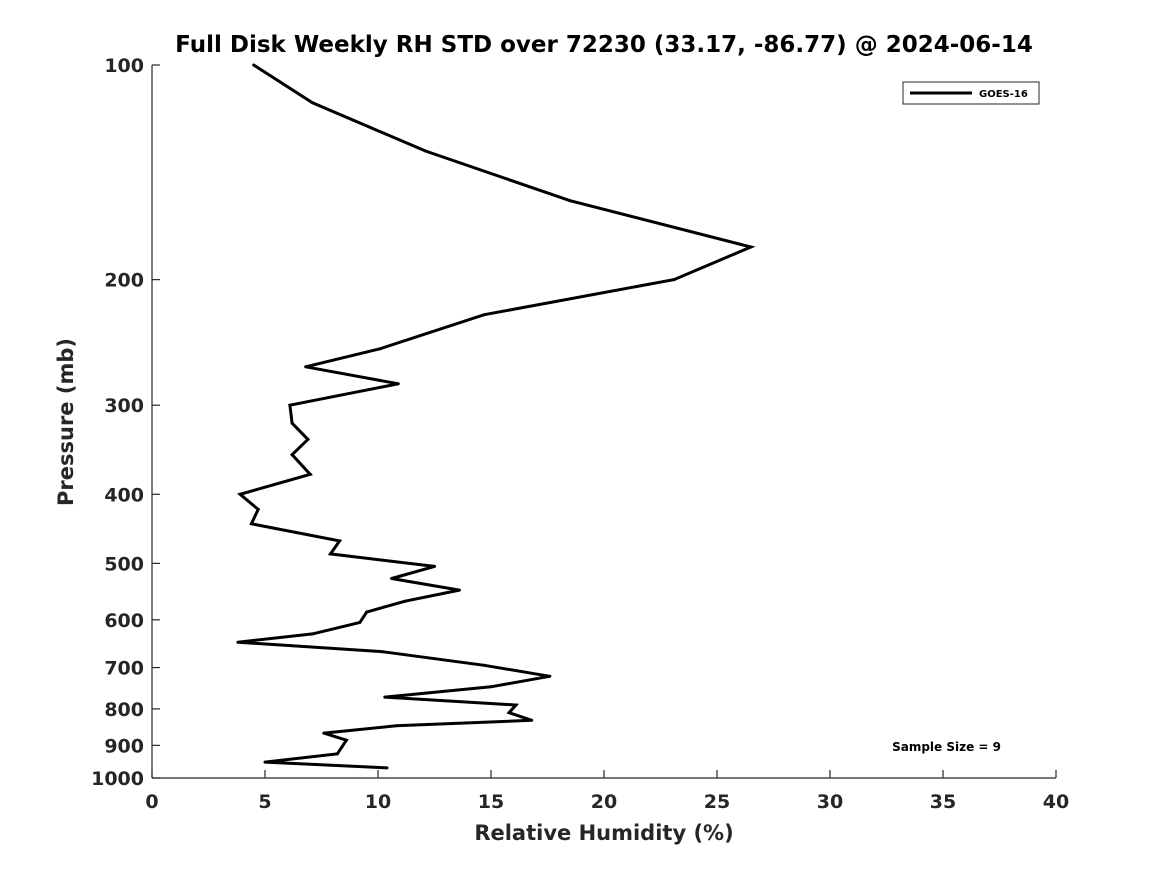 The image size is (1167, 875). Describe the element at coordinates (946, 747) in the screenshot. I see `sample-size-annotation: Sample Size = 9` at that location.